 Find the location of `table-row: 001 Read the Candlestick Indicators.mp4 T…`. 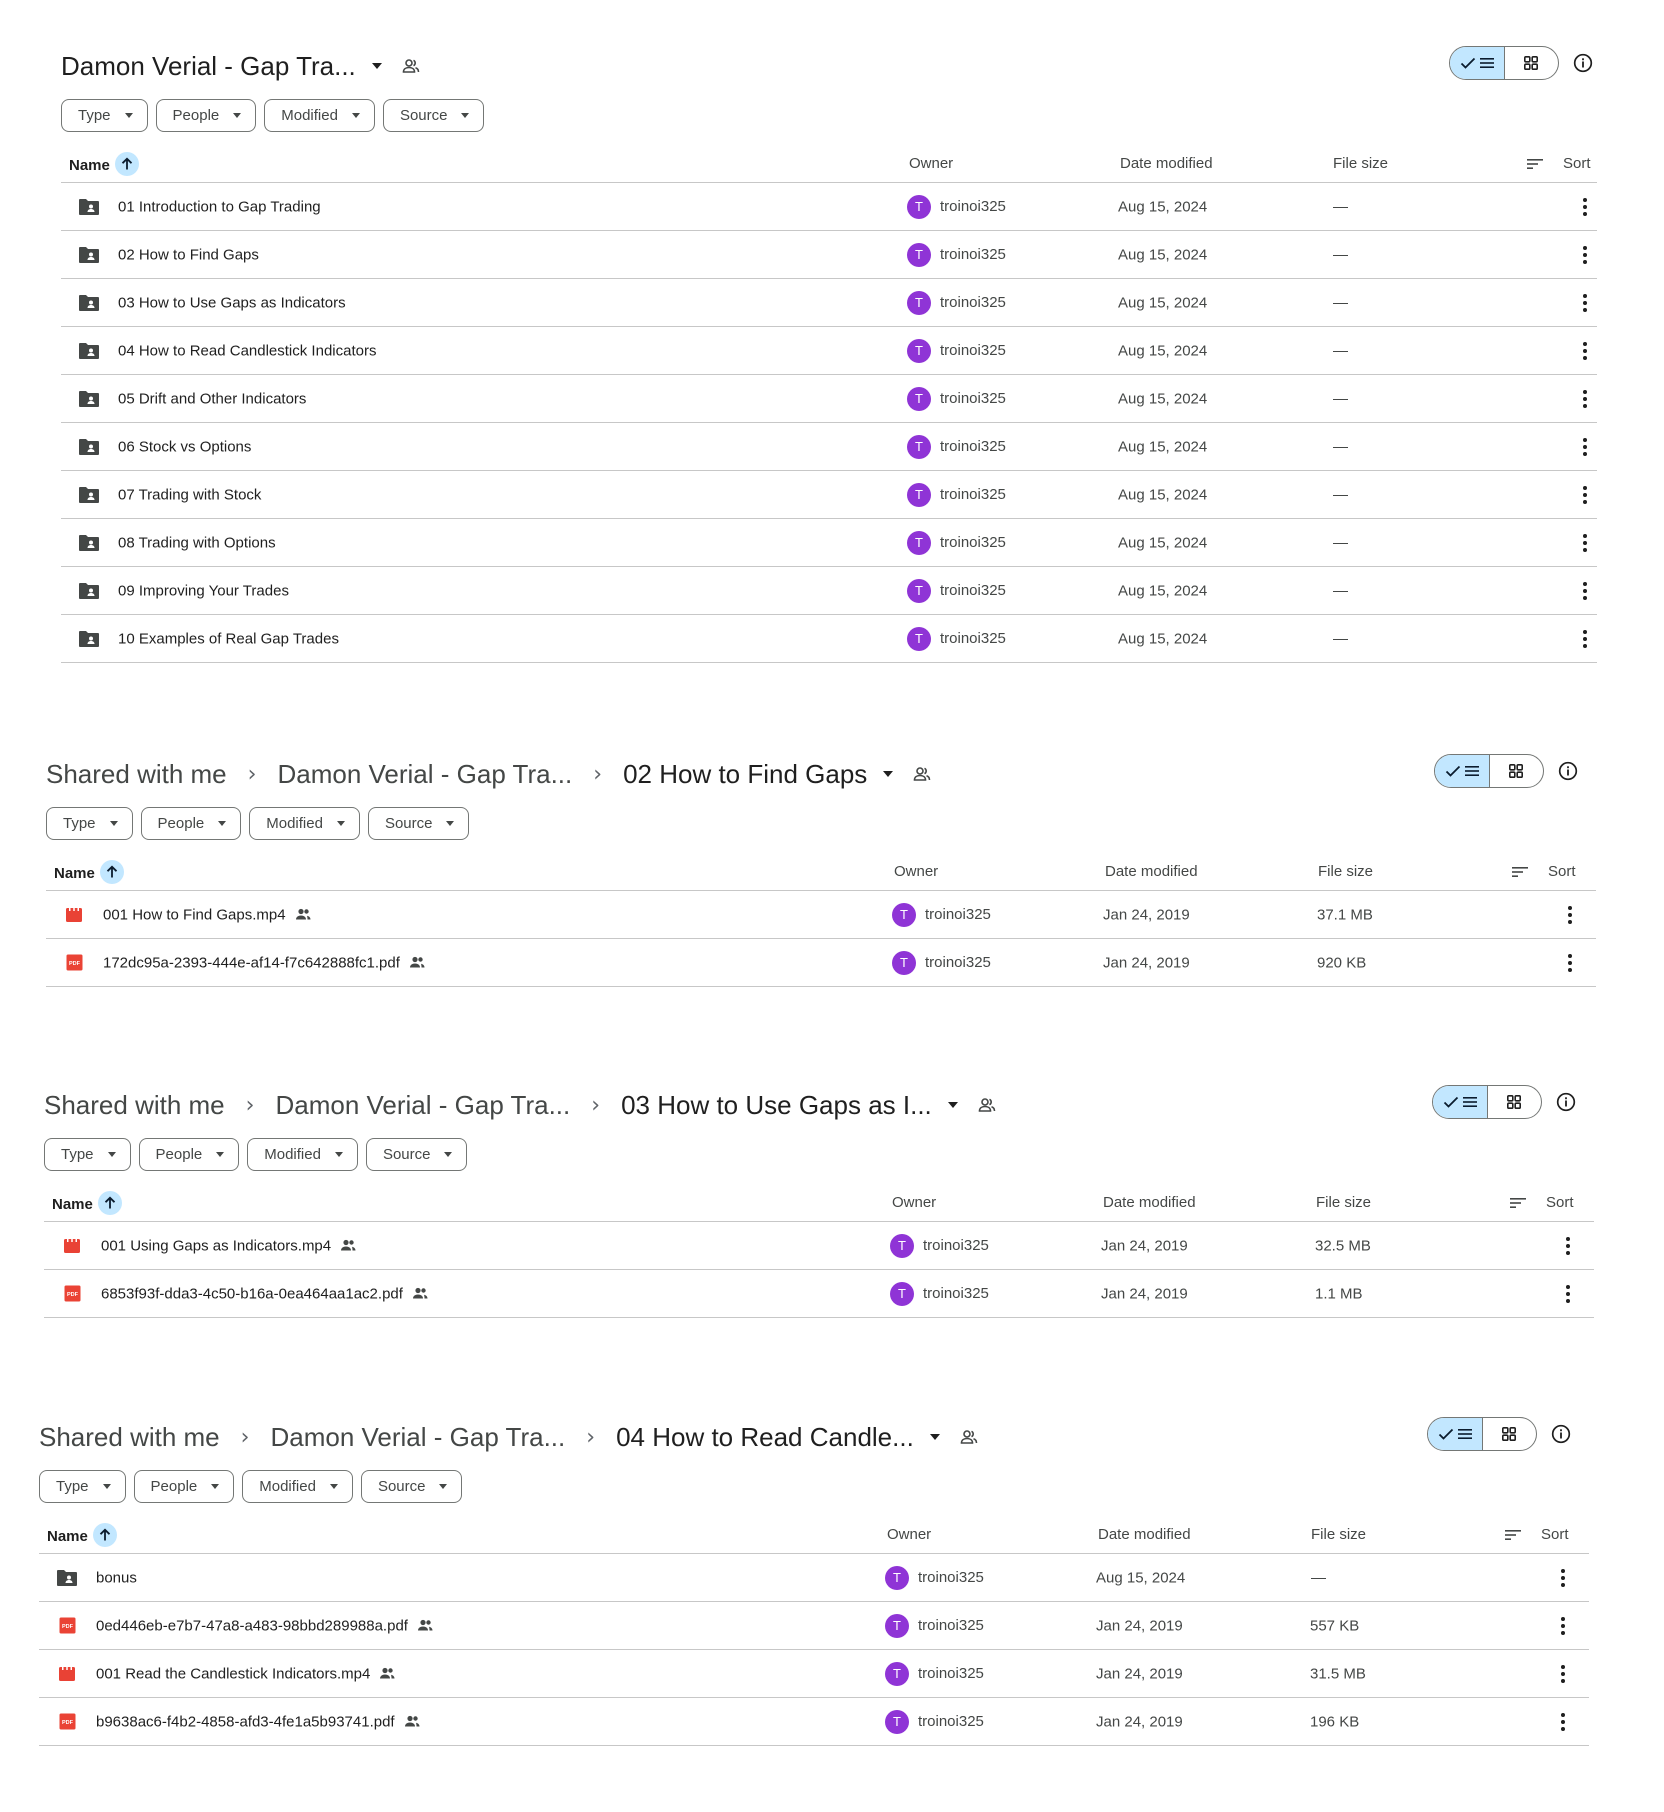

table-row: 001 Read the Candlestick Indicators.mp4 T… is located at coordinates (814, 1674).